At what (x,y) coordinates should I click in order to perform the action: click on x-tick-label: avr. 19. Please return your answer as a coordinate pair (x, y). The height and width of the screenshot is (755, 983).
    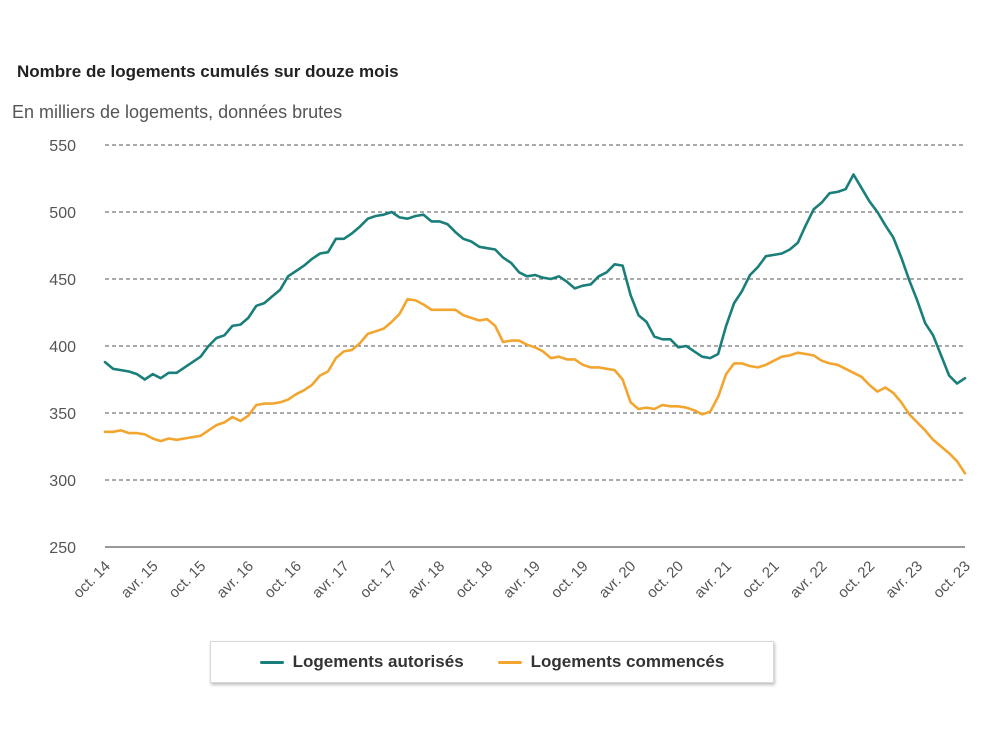
    Looking at the image, I should click on (522, 580).